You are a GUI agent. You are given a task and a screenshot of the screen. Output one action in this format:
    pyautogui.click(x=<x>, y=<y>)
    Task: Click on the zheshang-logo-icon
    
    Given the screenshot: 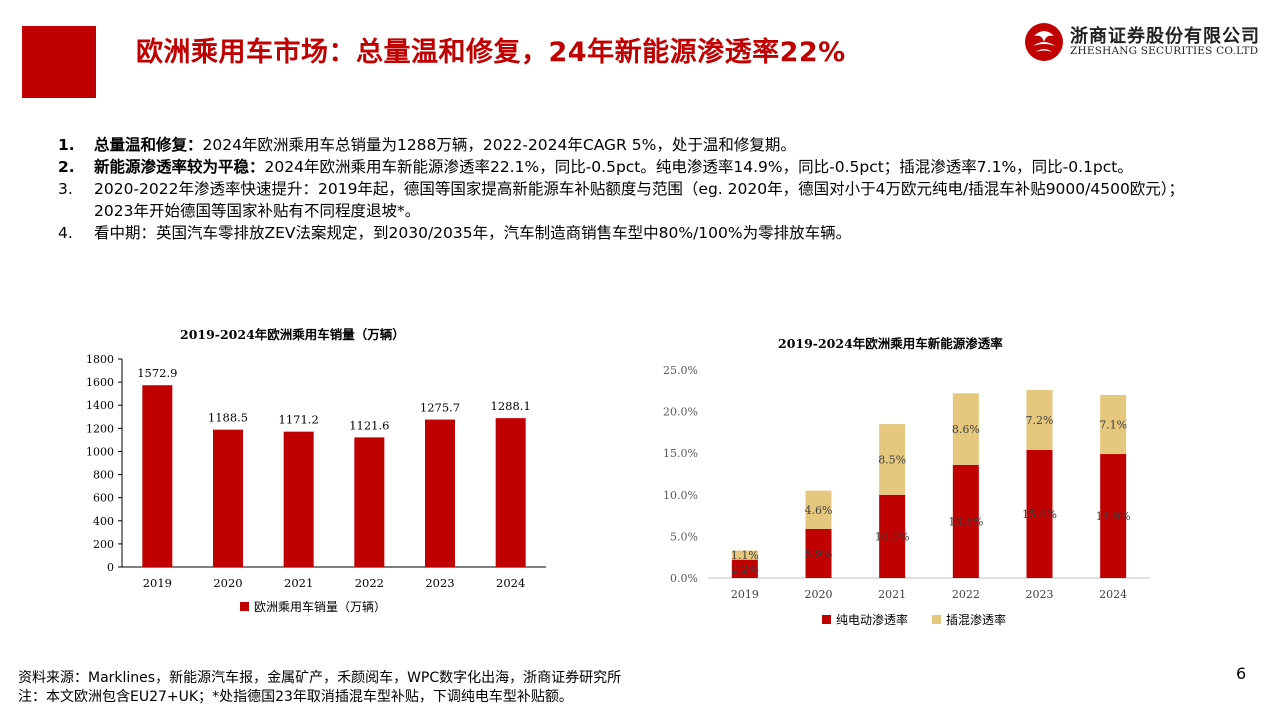 What is the action you would take?
    pyautogui.click(x=1044, y=42)
    